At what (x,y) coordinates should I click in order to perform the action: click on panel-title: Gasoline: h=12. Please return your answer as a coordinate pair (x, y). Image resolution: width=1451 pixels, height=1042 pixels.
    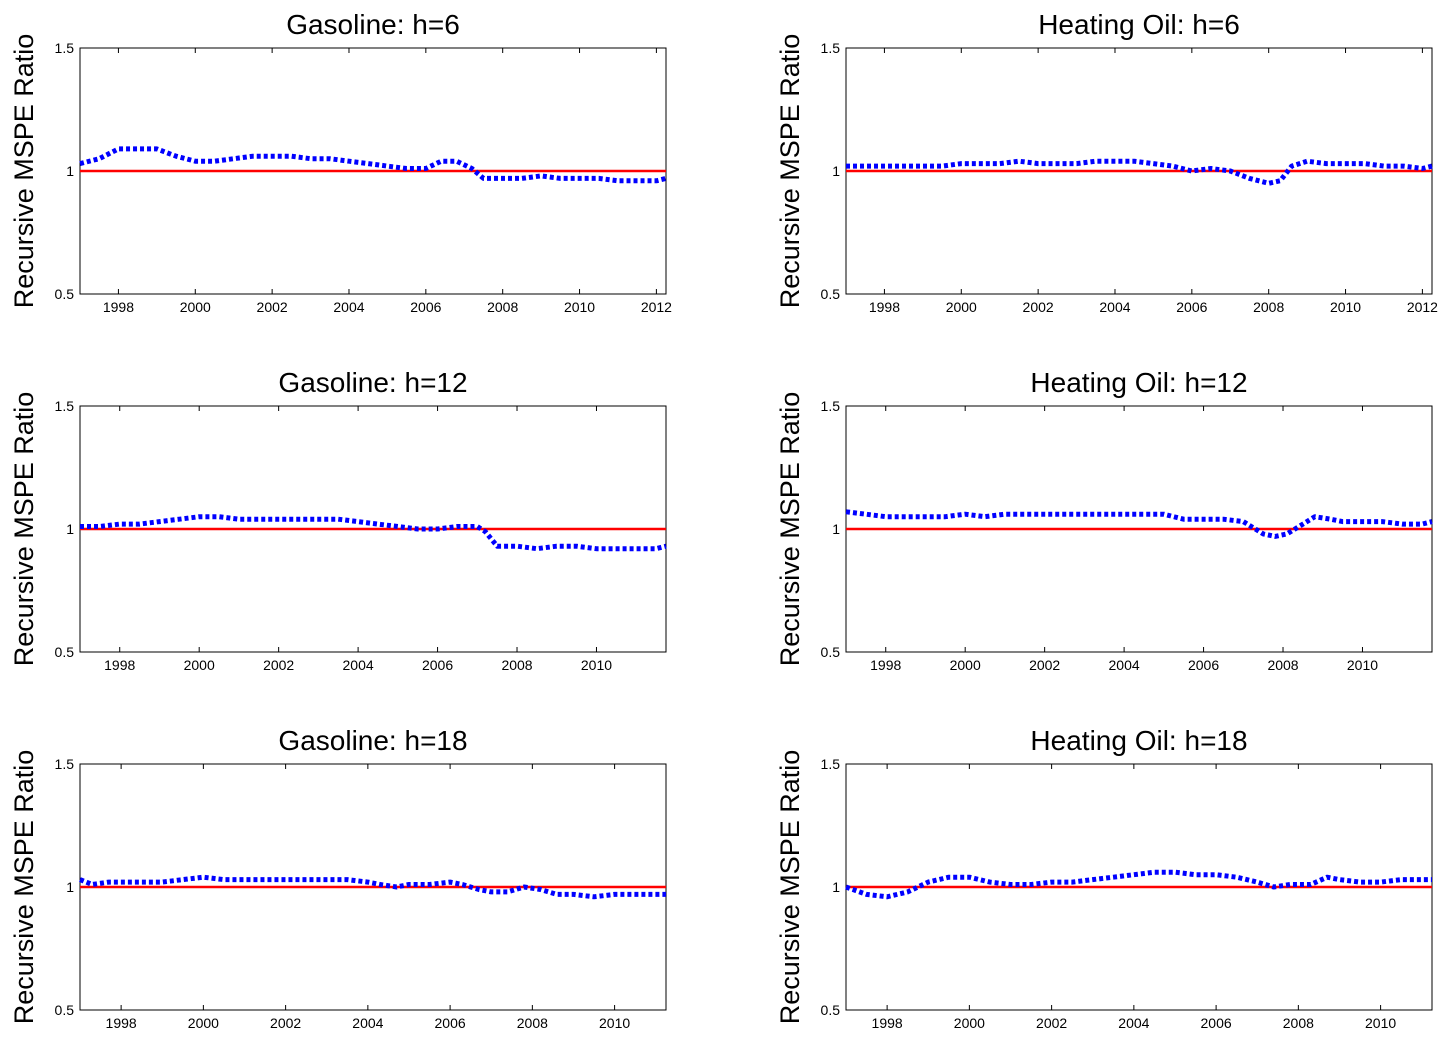
    Looking at the image, I should click on (372, 382).